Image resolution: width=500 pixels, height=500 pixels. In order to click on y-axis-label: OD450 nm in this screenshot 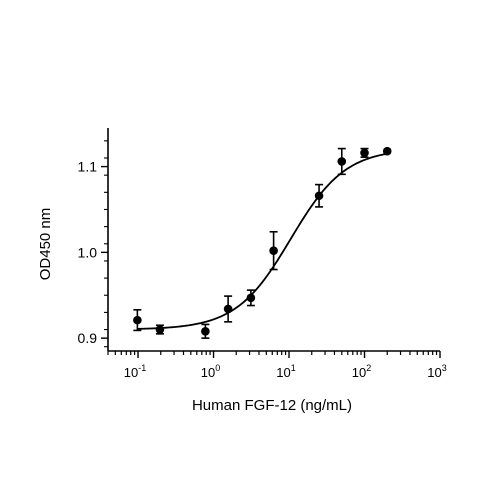, I will do `click(45, 244)`.